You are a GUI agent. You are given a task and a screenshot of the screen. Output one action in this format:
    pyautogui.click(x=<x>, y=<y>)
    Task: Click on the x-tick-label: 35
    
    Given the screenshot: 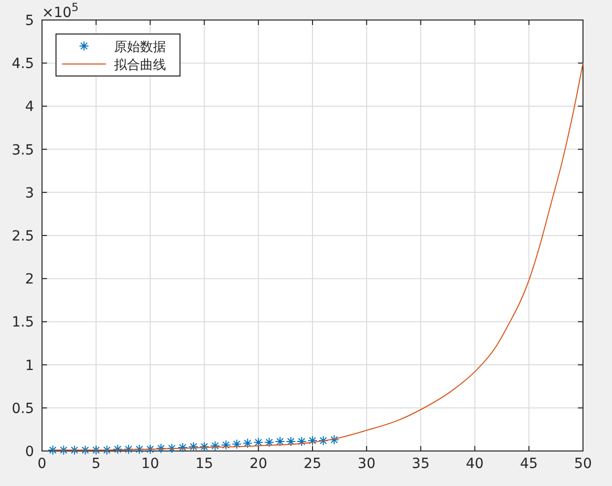 What is the action you would take?
    pyautogui.click(x=421, y=464)
    